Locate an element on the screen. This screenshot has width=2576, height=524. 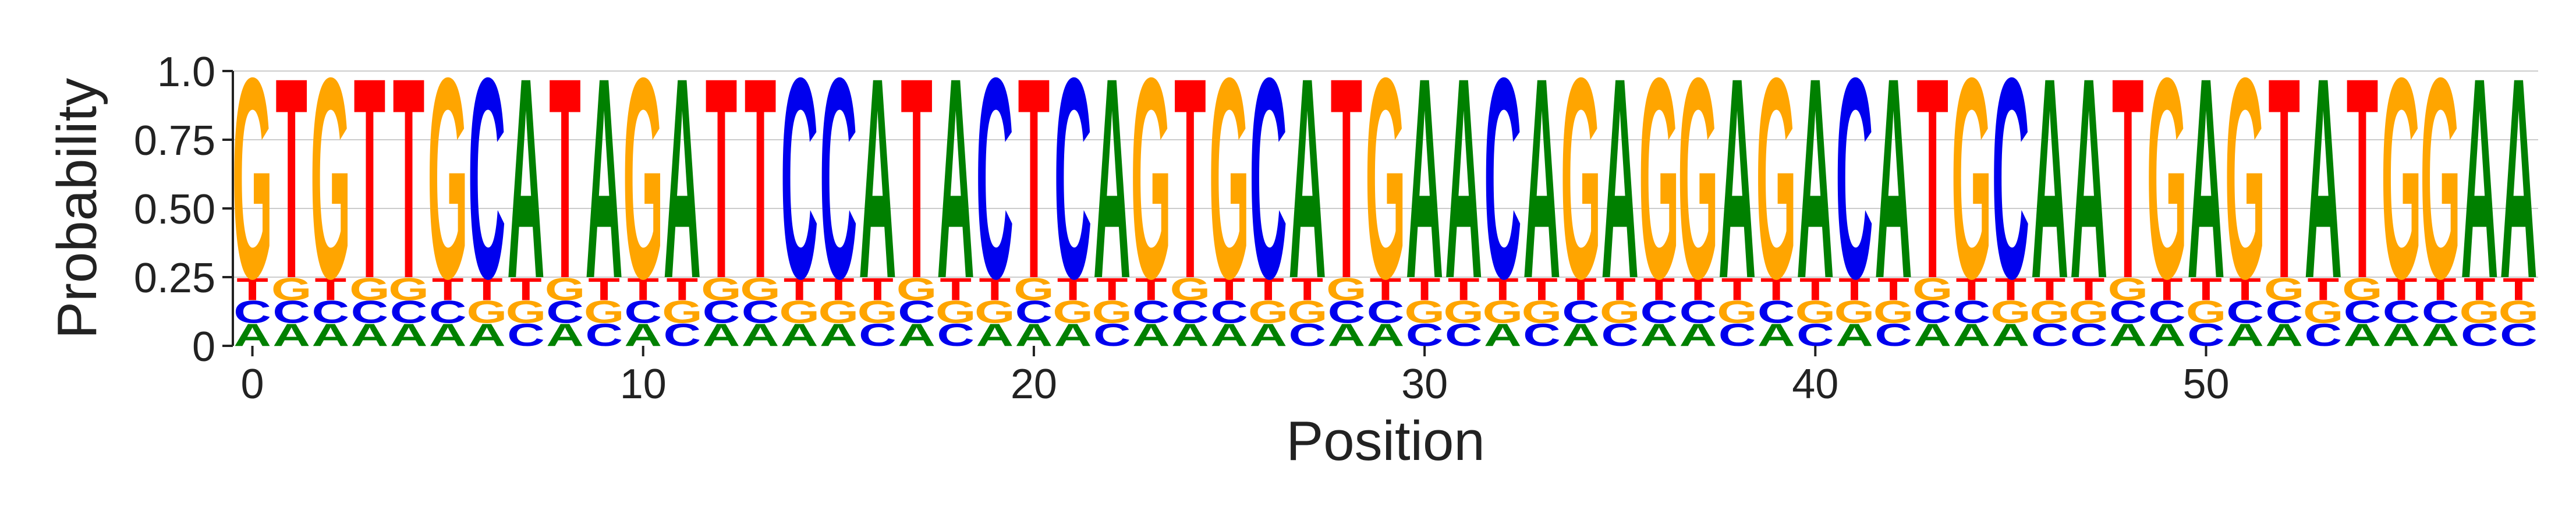
x-axis-title: Position is located at coordinates (1385, 441).